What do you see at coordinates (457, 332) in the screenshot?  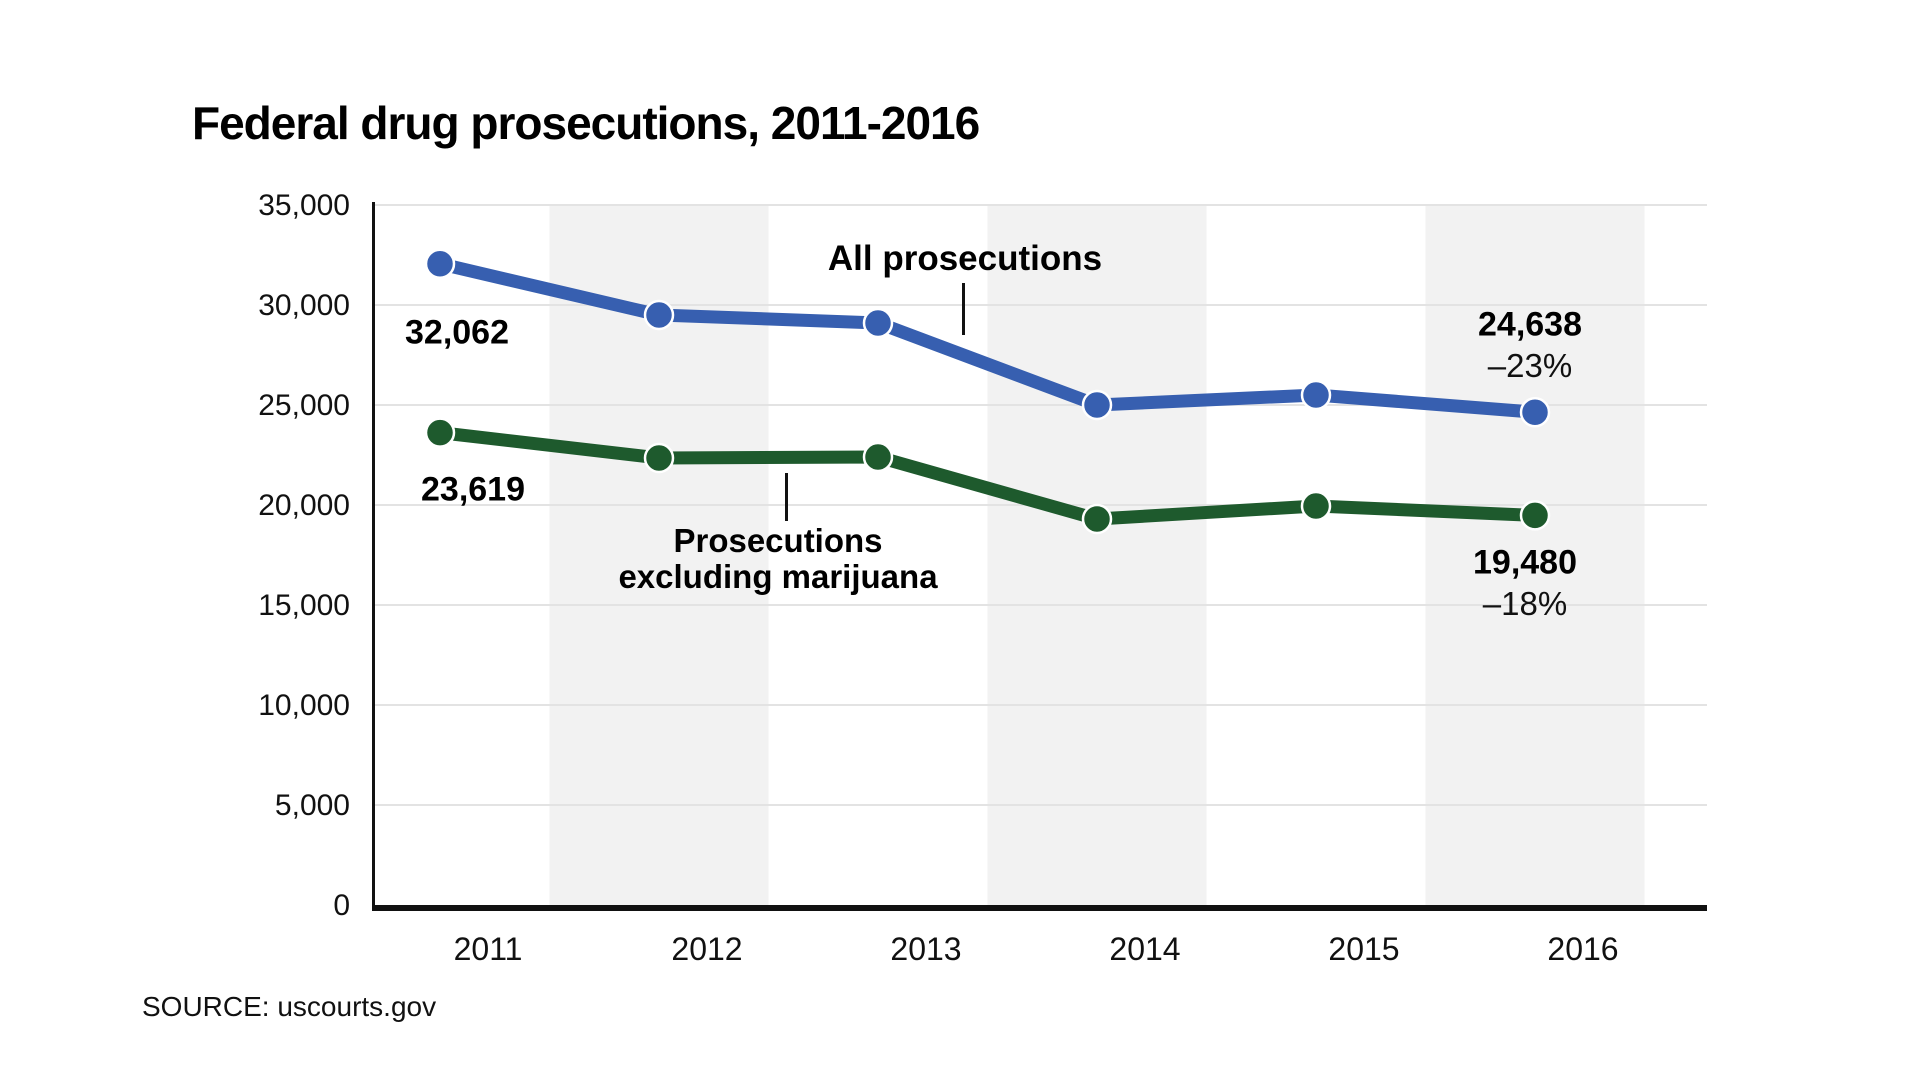 I see `start-value-label-all-prosecutions: 32,062` at bounding box center [457, 332].